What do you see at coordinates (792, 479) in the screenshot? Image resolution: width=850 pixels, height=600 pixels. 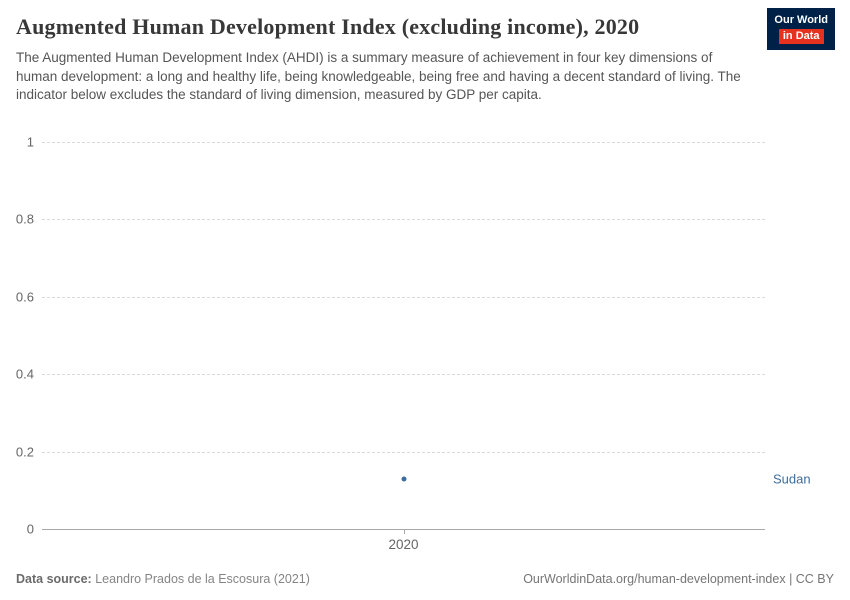 I see `entity-label: Sudan` at bounding box center [792, 479].